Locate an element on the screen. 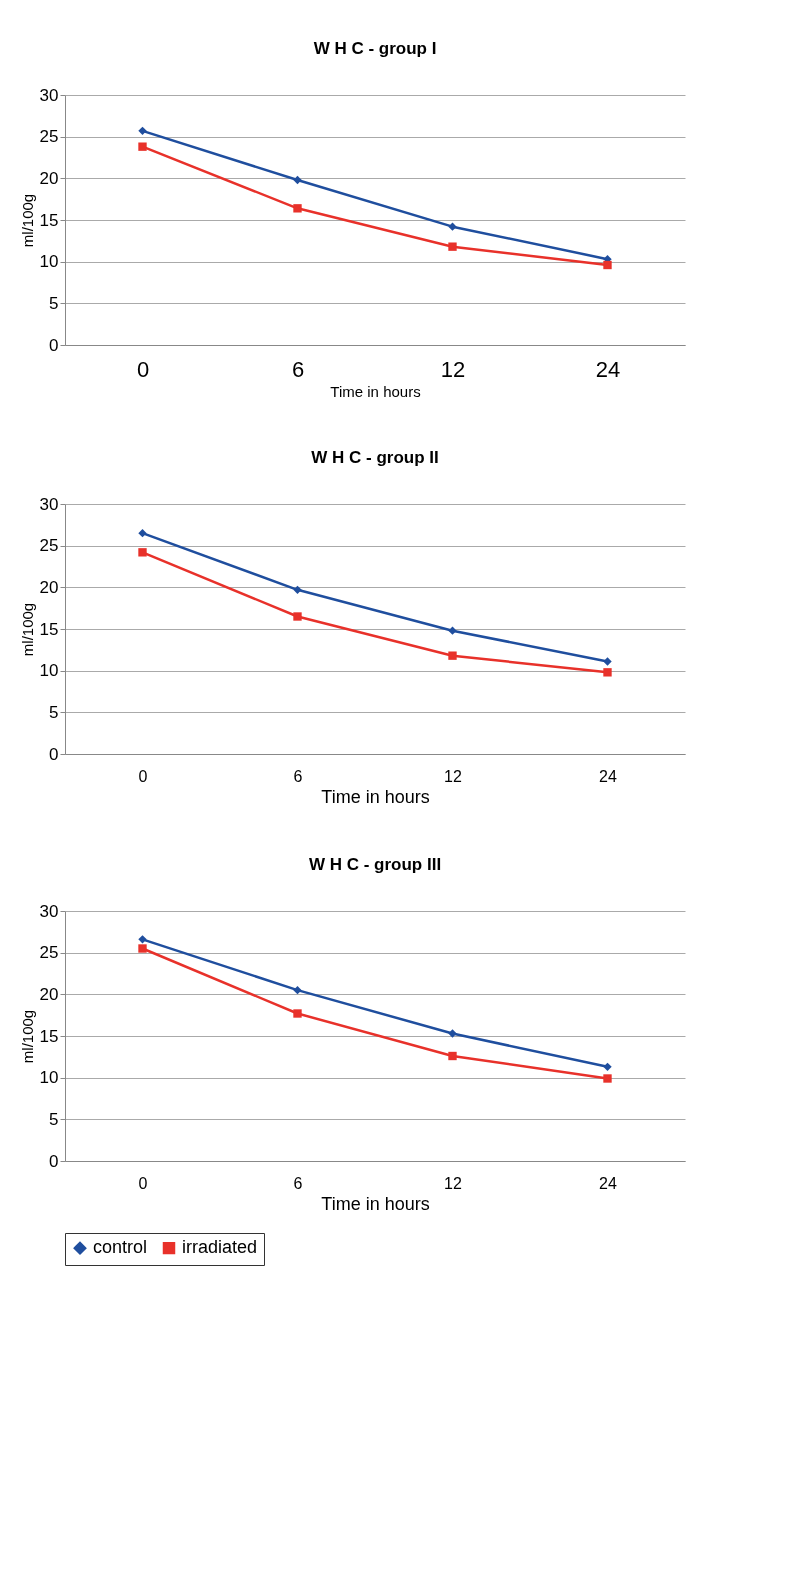 The image size is (797, 1591). legend-label: control is located at coordinates (120, 1247).